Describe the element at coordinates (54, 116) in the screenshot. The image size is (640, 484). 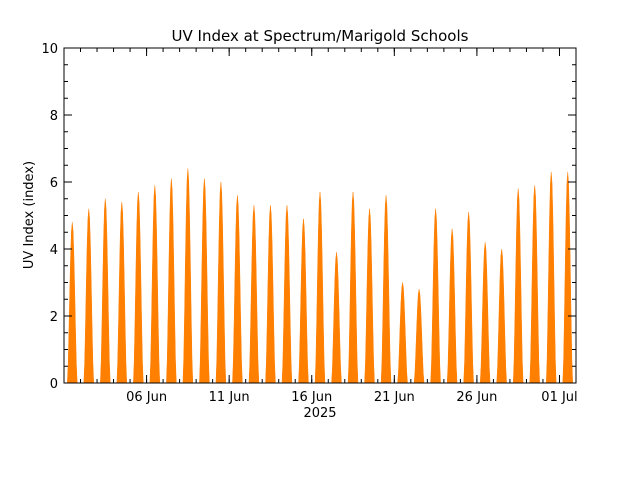
I see `y-tick-label: 8` at that location.